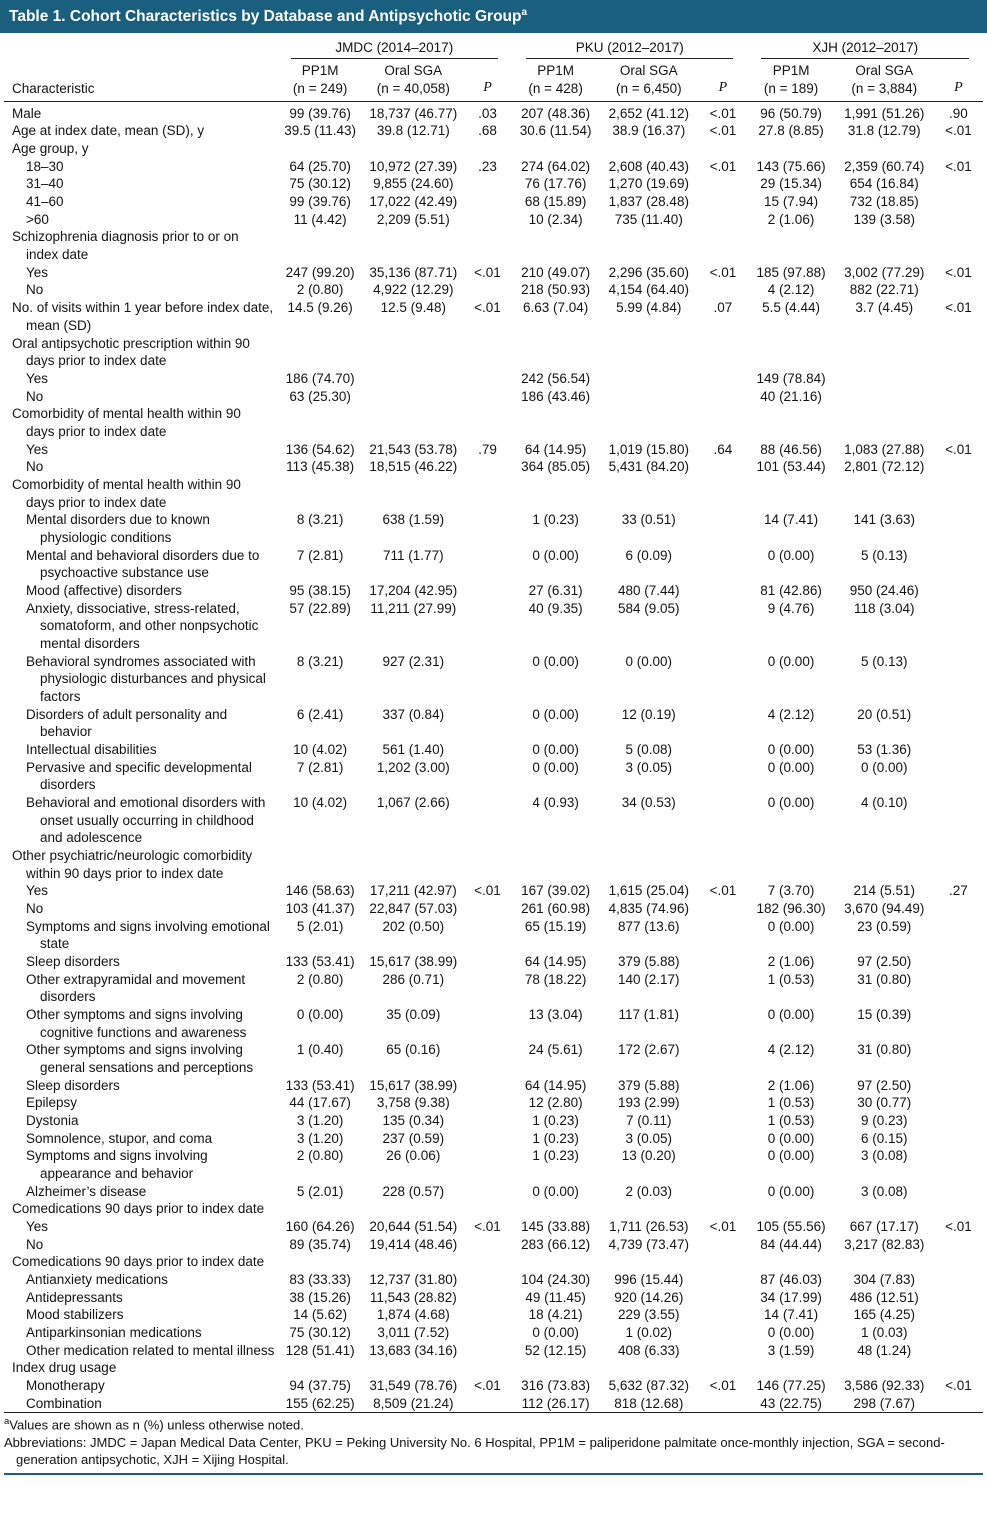  I want to click on value-cell: 117 (1.81), so click(649, 1015).